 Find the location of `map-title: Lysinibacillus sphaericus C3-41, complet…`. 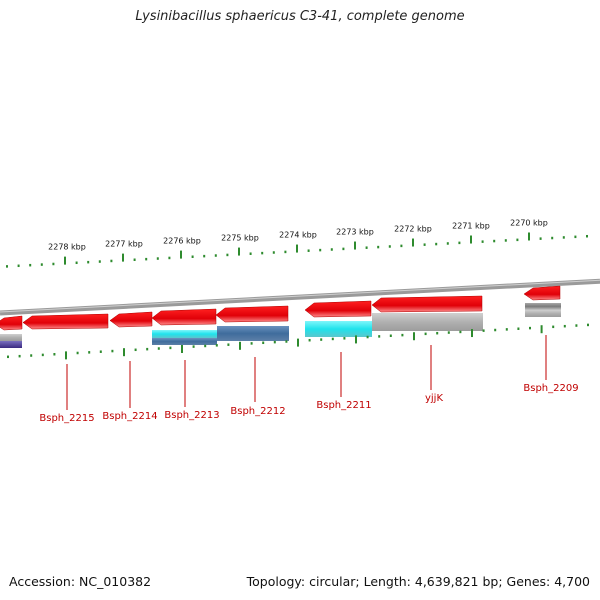

map-title: Lysinibacillus sphaericus C3-41, complet… is located at coordinates (300, 16).